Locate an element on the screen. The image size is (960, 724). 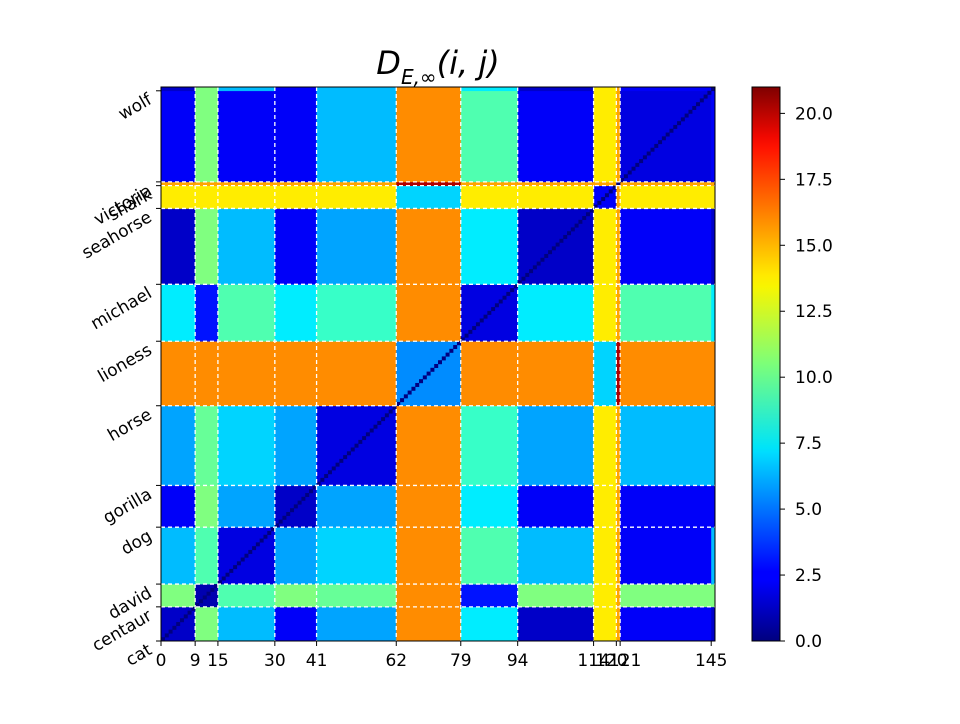
heatmap-cell-david-horse is located at coordinates (429, 556).